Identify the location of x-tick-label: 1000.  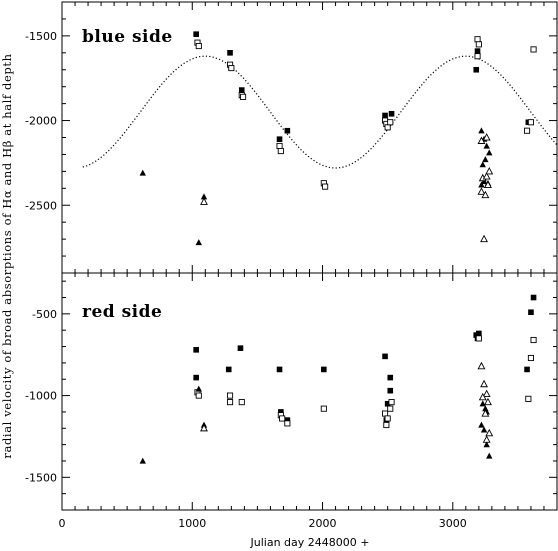
(192, 523).